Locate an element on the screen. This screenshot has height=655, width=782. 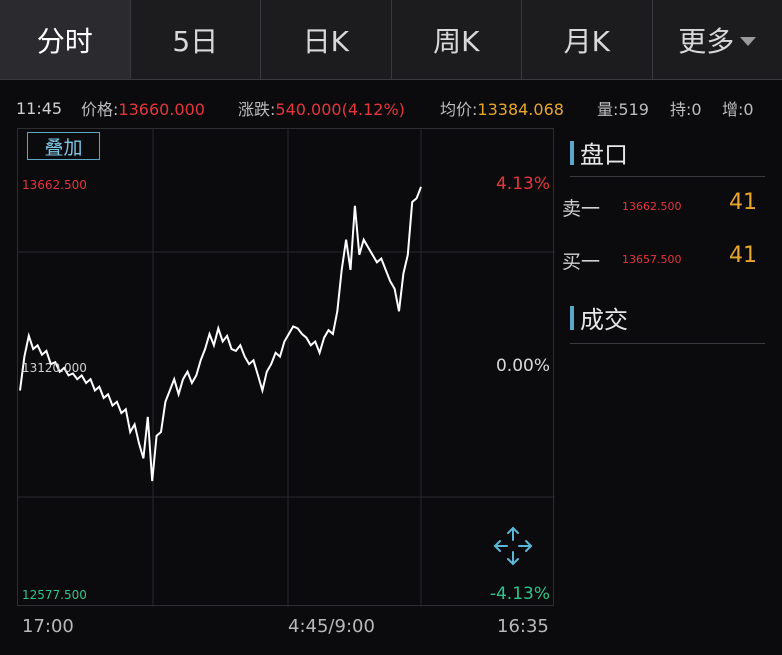
trades-title: 成交 is located at coordinates (599, 317).